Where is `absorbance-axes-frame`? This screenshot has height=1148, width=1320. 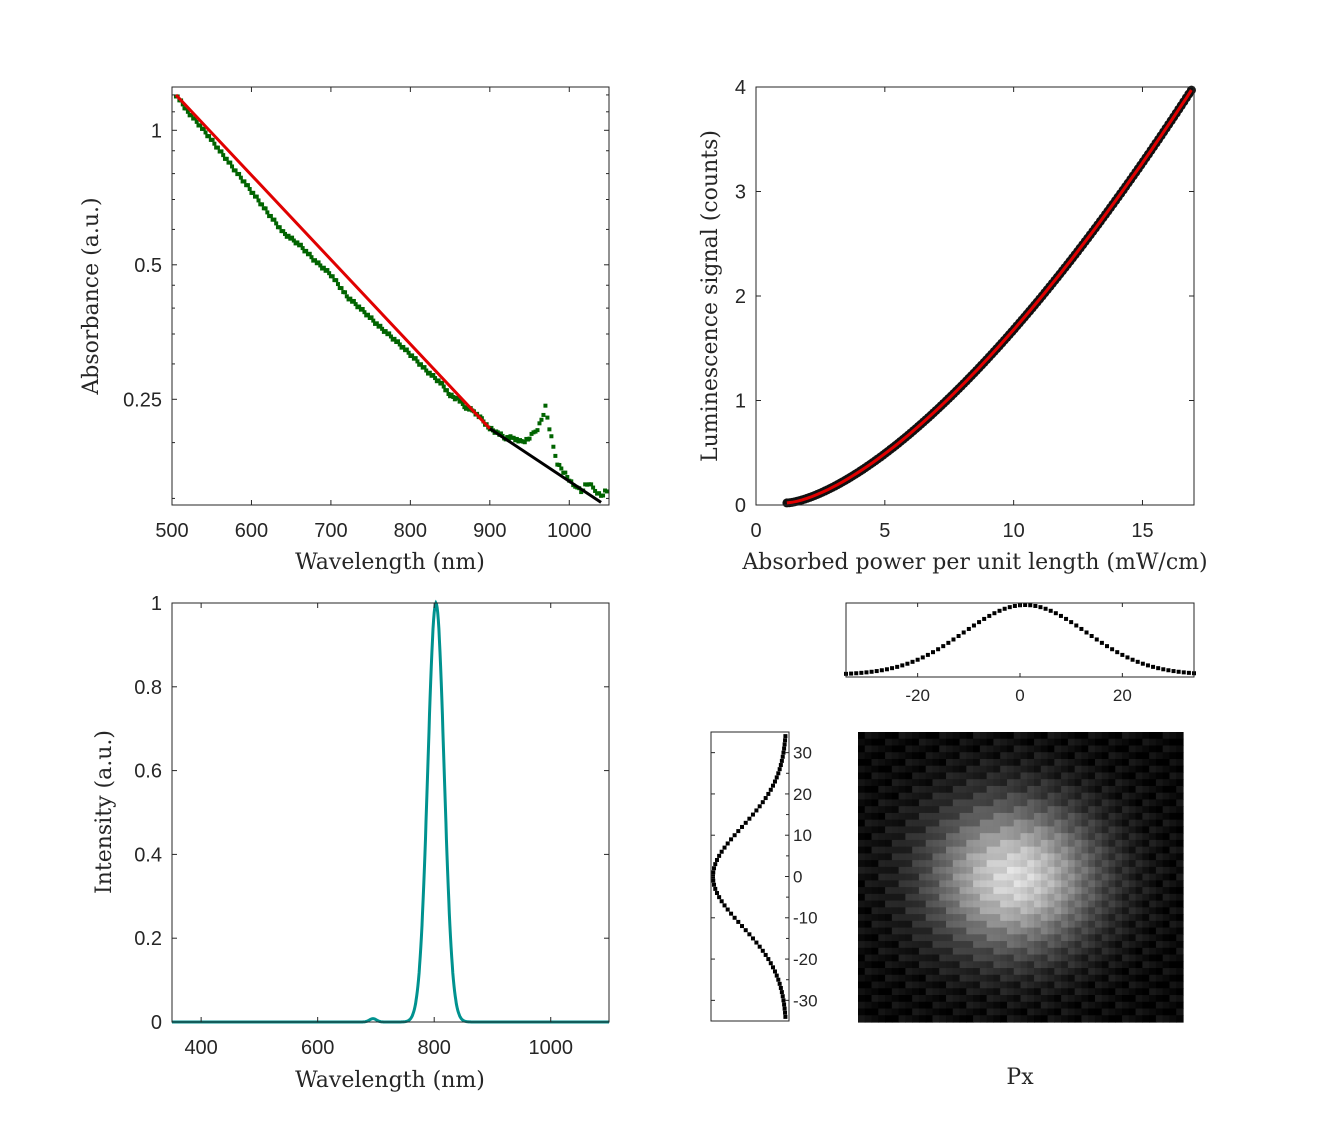
absorbance-axes-frame is located at coordinates (390, 296).